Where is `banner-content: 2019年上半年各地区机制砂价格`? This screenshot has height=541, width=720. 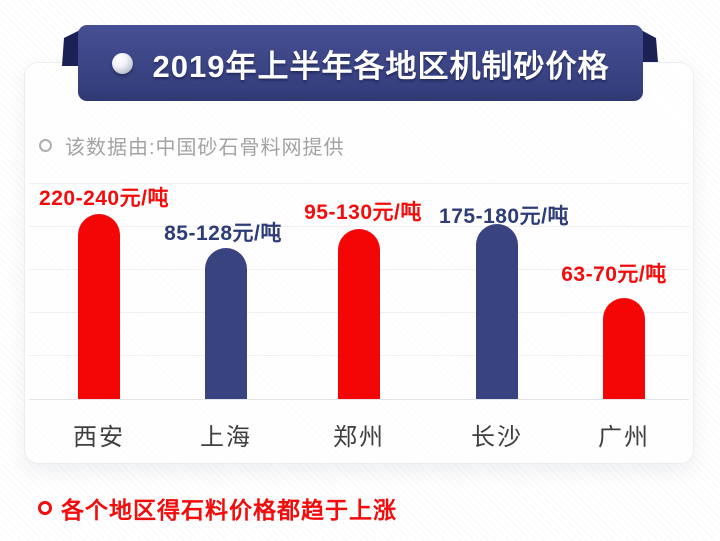 banner-content: 2019年上半年各地区机制砂价格 is located at coordinates (360, 63).